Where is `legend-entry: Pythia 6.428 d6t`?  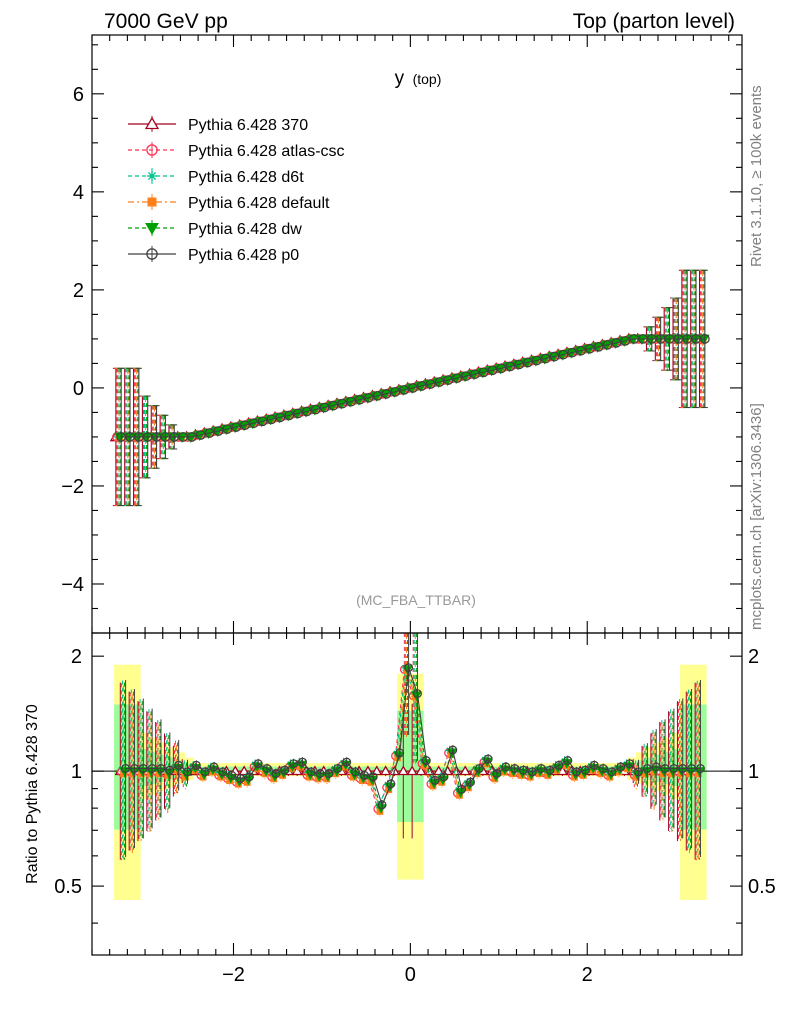 legend-entry: Pythia 6.428 d6t is located at coordinates (216, 177).